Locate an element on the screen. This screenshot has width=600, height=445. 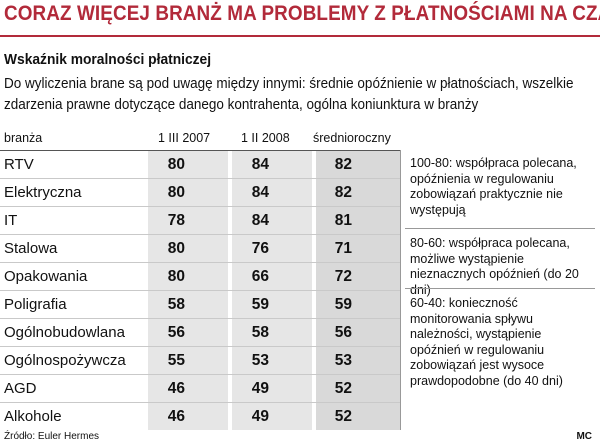
value-v2008: 76 is located at coordinates (260, 248).